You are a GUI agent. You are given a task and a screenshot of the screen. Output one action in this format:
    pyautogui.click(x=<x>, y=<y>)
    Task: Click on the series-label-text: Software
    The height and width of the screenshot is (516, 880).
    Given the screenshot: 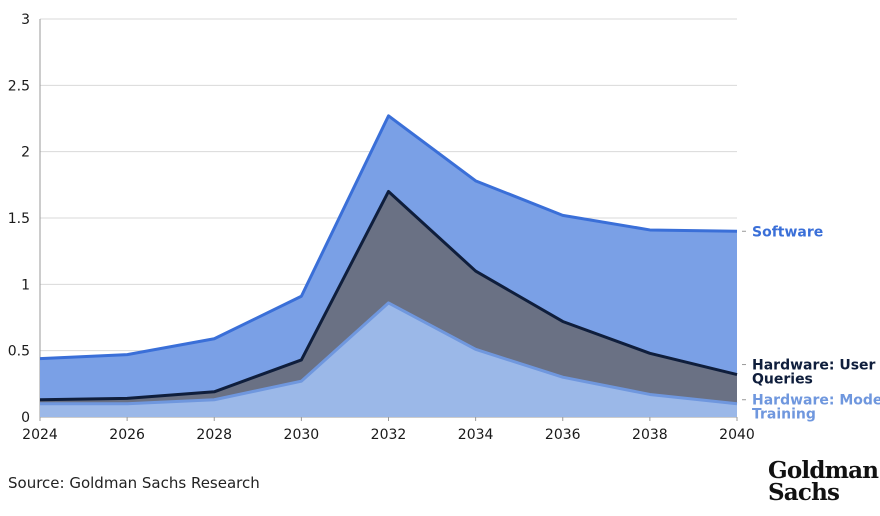 What is the action you would take?
    pyautogui.click(x=787, y=232)
    